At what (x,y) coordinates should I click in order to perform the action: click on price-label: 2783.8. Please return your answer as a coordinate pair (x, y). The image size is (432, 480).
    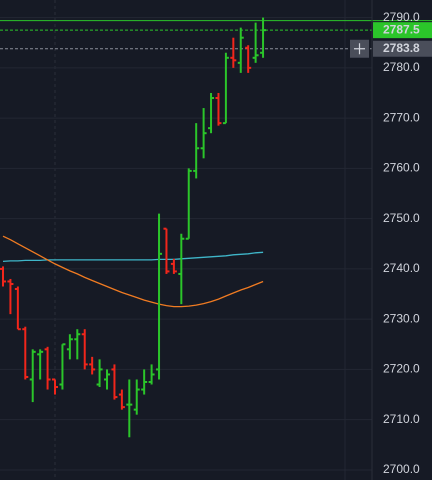
    Looking at the image, I should click on (401, 48).